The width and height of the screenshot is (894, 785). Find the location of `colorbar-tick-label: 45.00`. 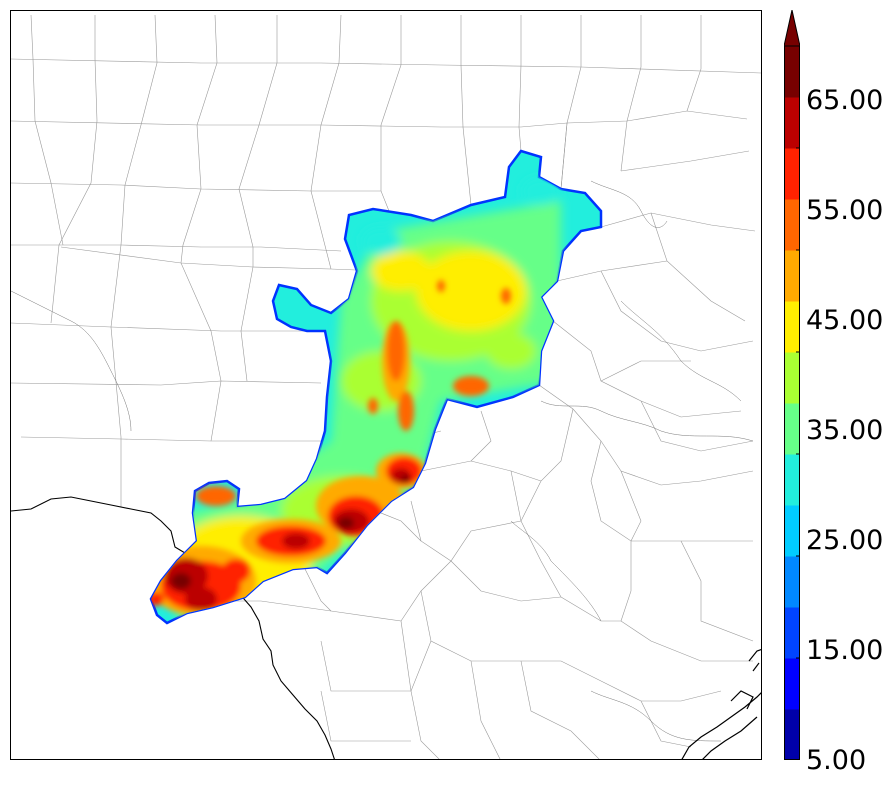

colorbar-tick-label: 45.00 is located at coordinates (845, 320).